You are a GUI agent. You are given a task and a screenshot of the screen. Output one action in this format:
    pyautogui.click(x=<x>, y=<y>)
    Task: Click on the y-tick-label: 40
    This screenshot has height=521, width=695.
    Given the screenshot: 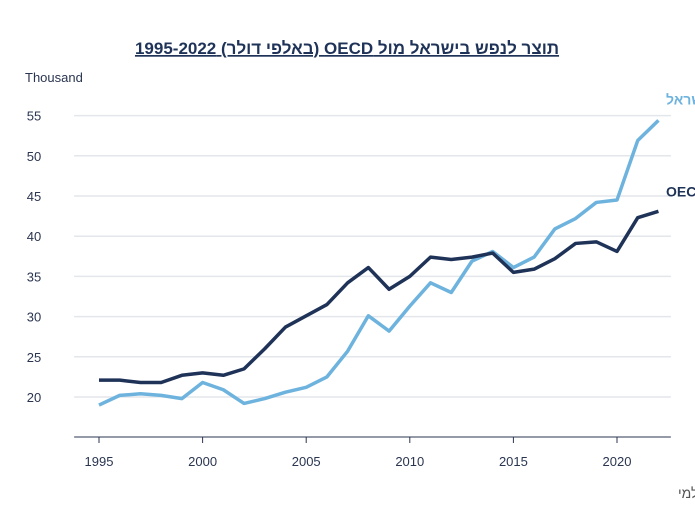 What is the action you would take?
    pyautogui.click(x=34, y=236)
    